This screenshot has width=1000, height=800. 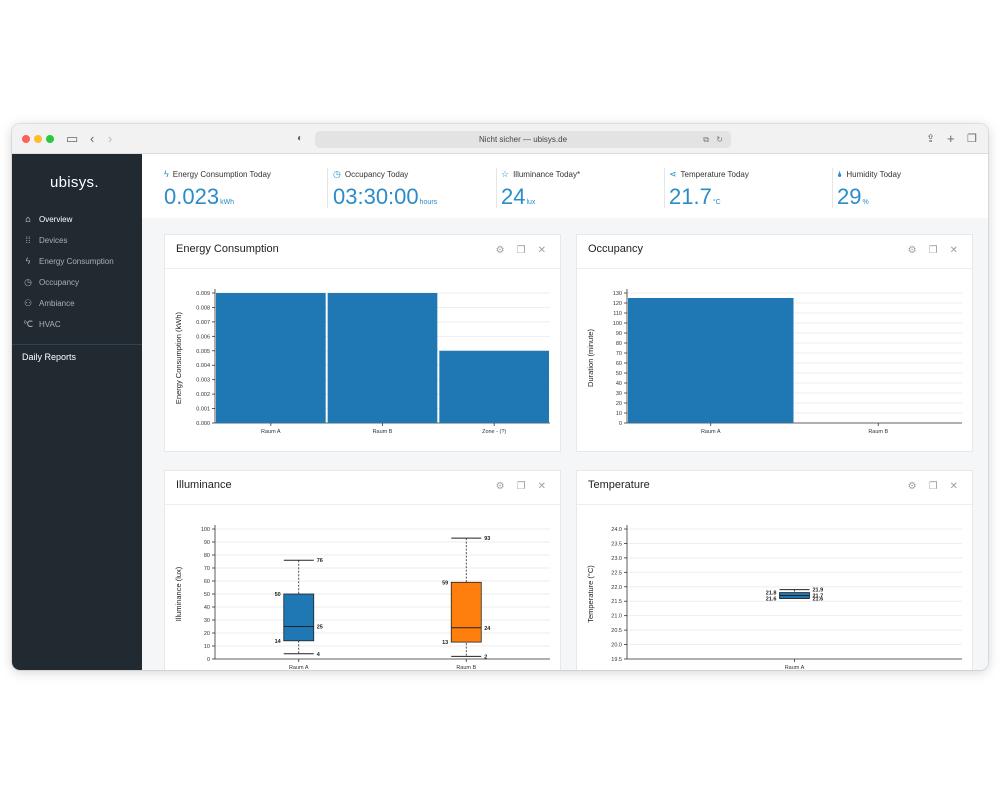 I want to click on translate-icon: ⧉, so click(x=706, y=139).